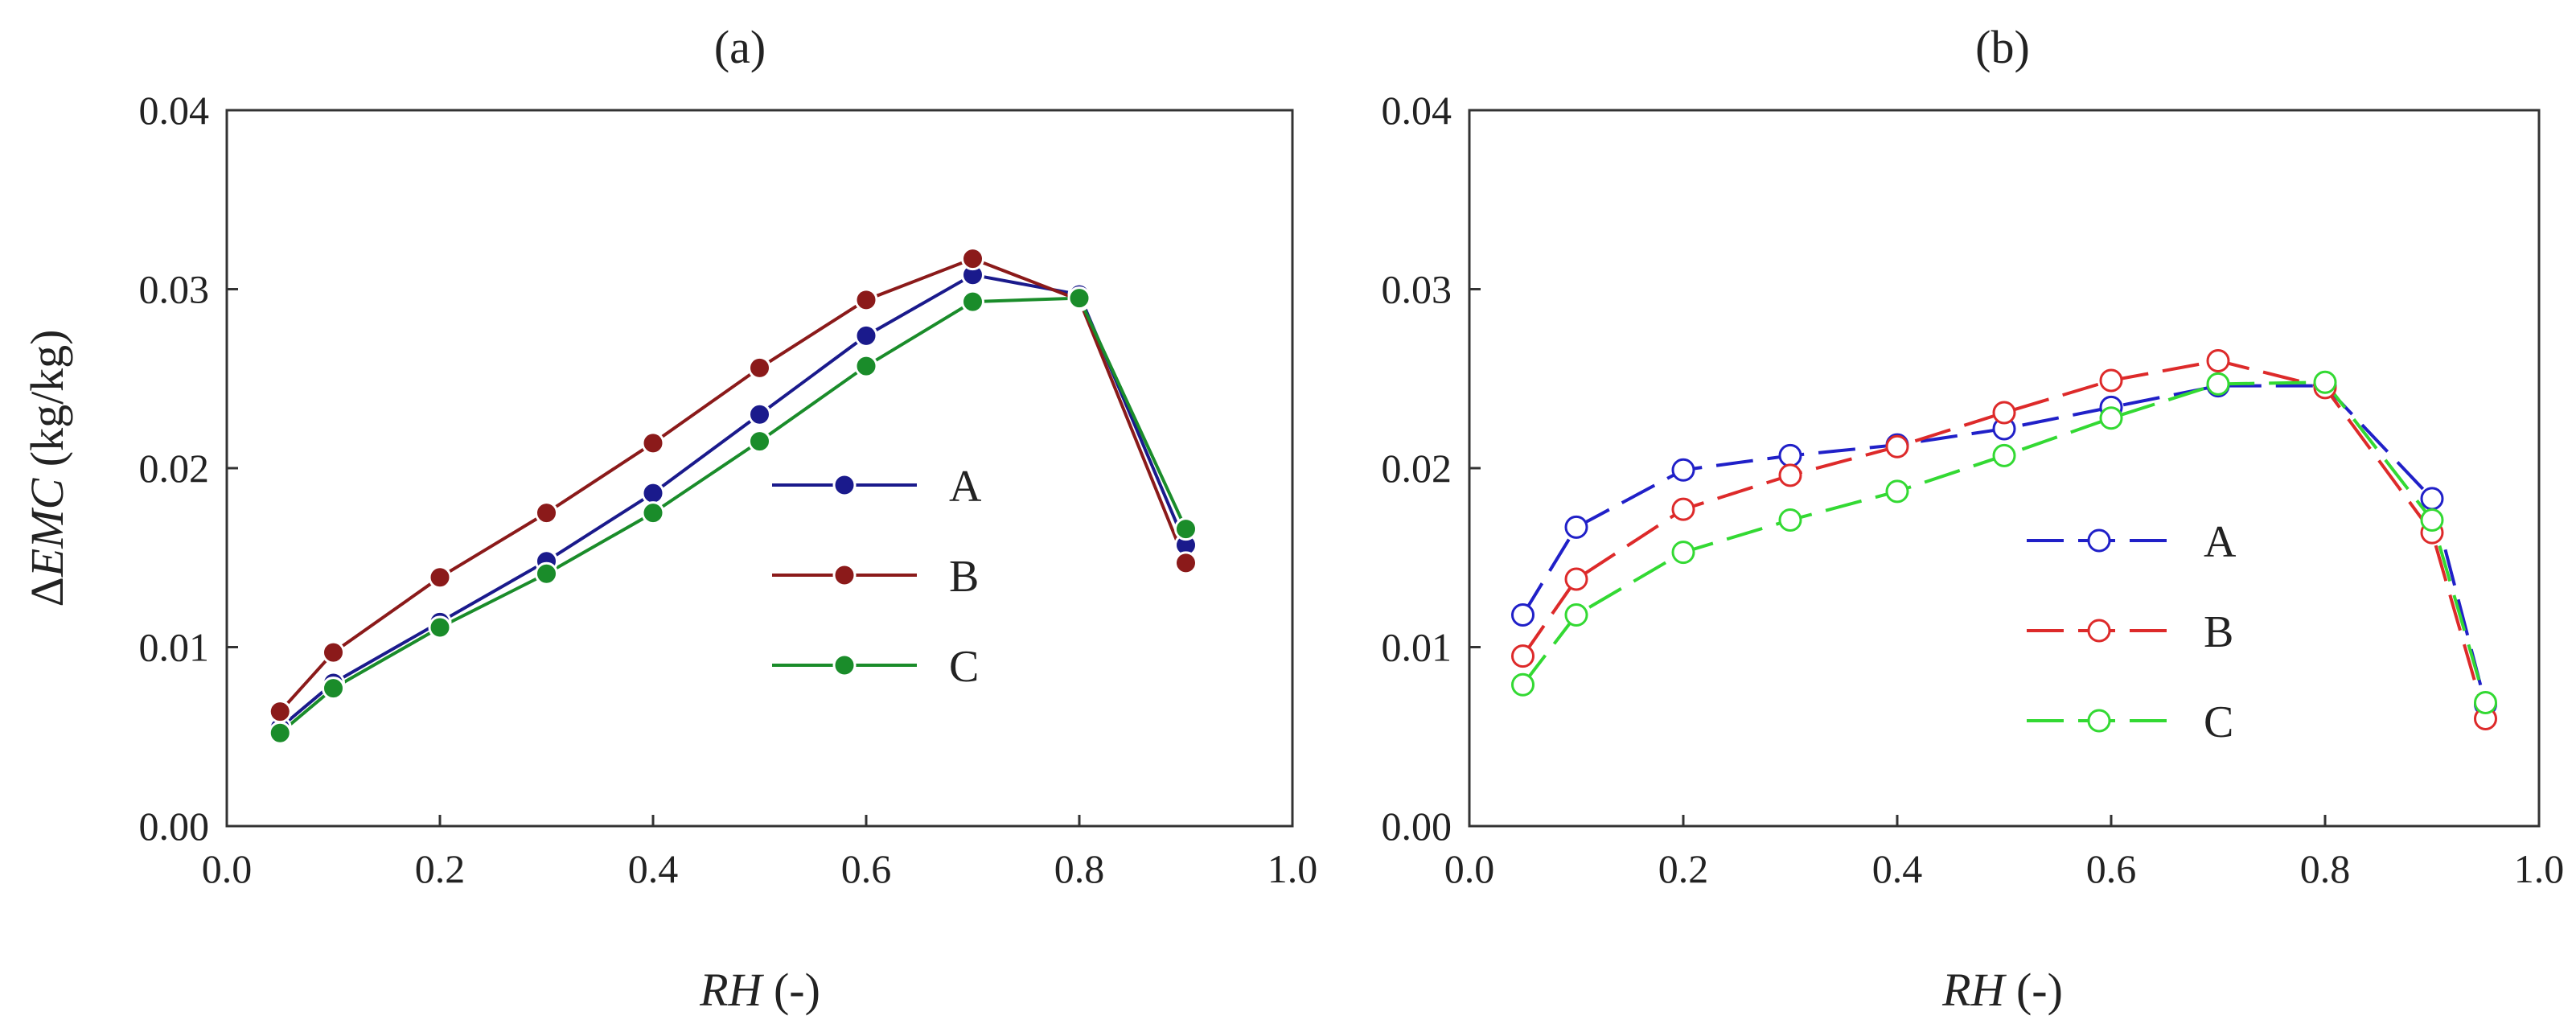  Describe the element at coordinates (877, 577) in the screenshot. I see `panel-a-legend: ABC` at that location.